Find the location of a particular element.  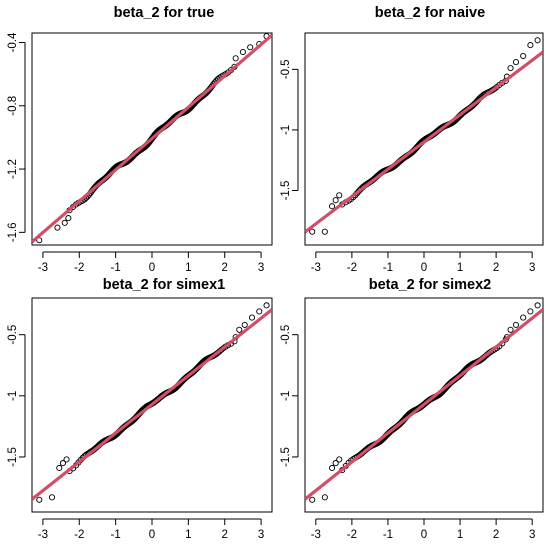

panel-title: beta_2 for simex2 is located at coordinates (430, 285).